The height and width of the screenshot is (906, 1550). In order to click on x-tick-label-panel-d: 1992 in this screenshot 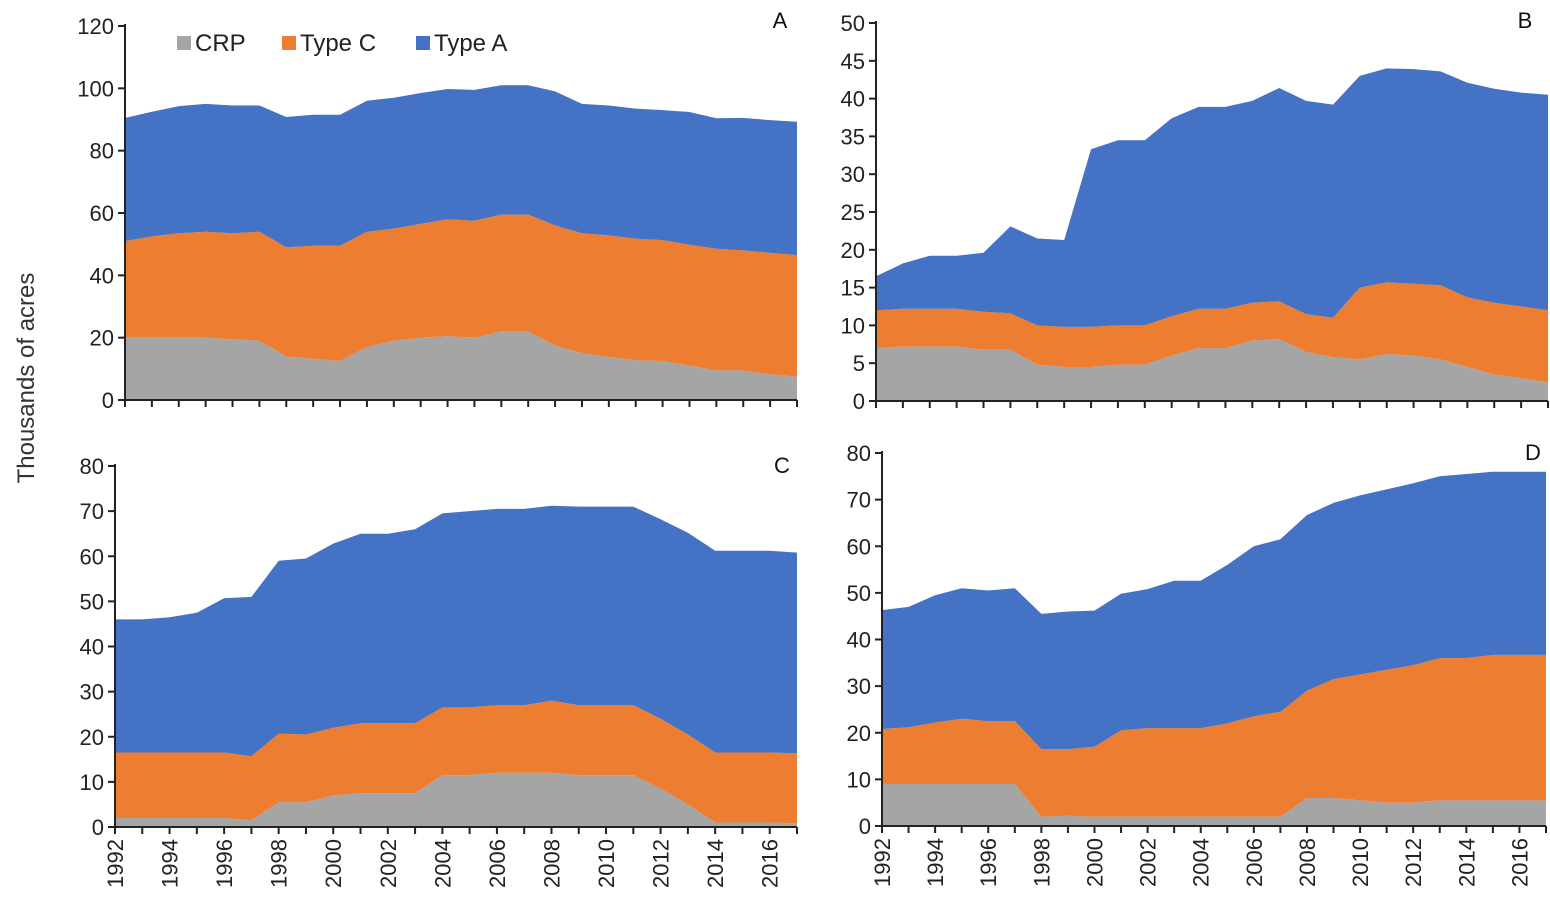, I will do `click(882, 862)`.